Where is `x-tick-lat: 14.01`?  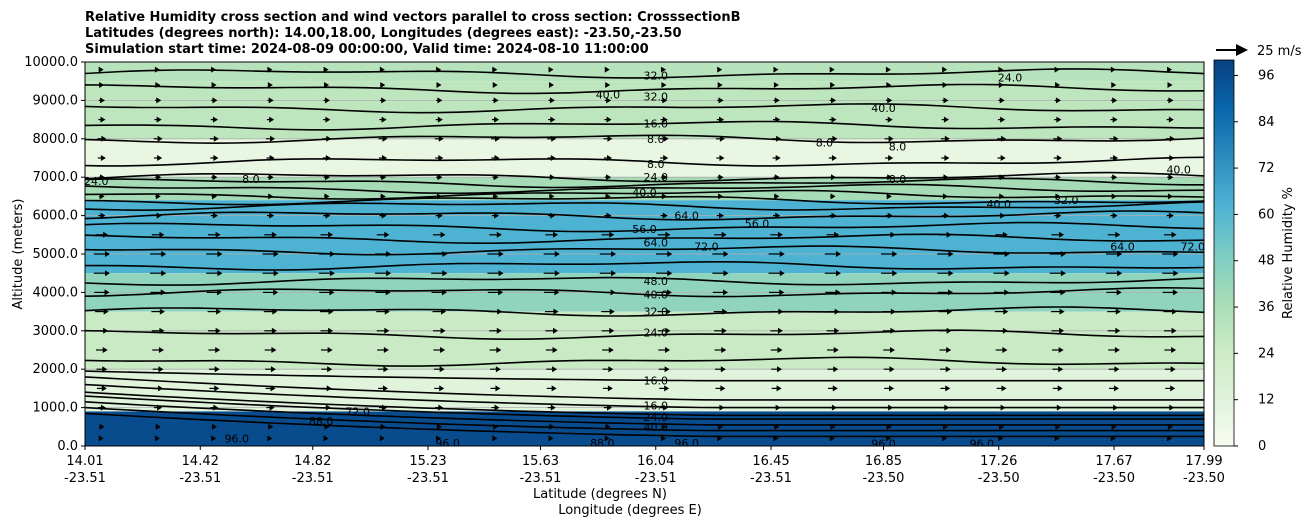
x-tick-lat: 14.01 is located at coordinates (84, 461).